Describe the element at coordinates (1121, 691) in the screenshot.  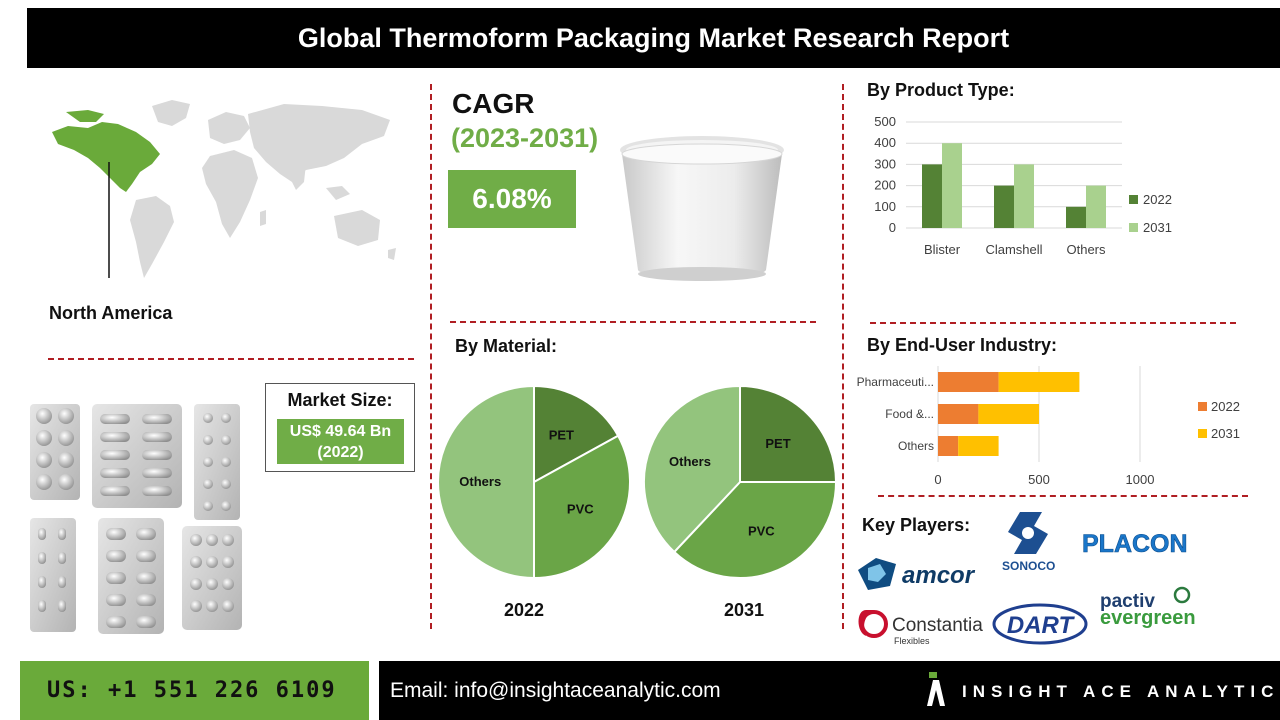
I see `footer-brand: INSIGHT ACE ANALYTIC` at that location.